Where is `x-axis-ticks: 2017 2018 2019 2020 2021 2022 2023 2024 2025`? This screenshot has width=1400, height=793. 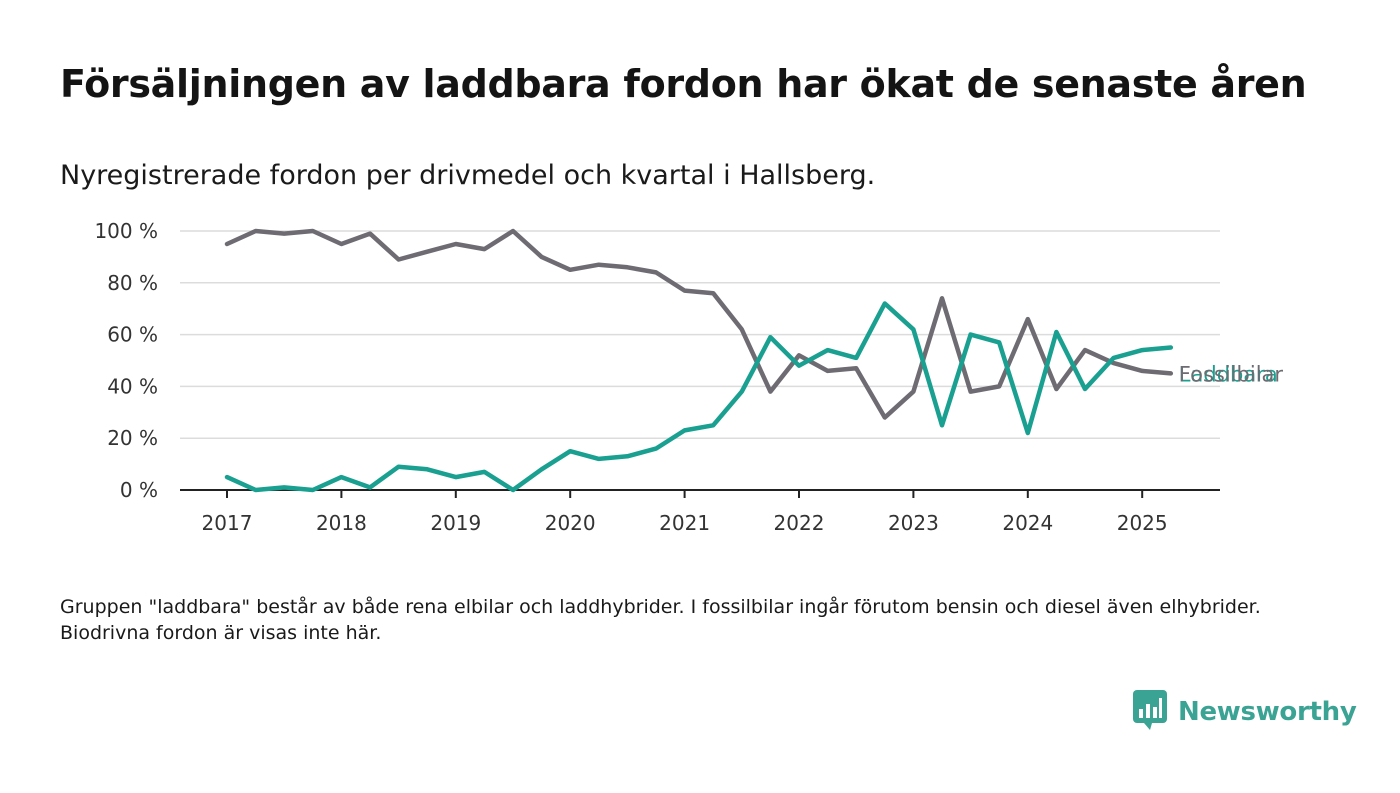
x-axis-ticks: 2017 2018 2019 2020 2021 2022 2023 2024 2025 is located at coordinates (685, 512).